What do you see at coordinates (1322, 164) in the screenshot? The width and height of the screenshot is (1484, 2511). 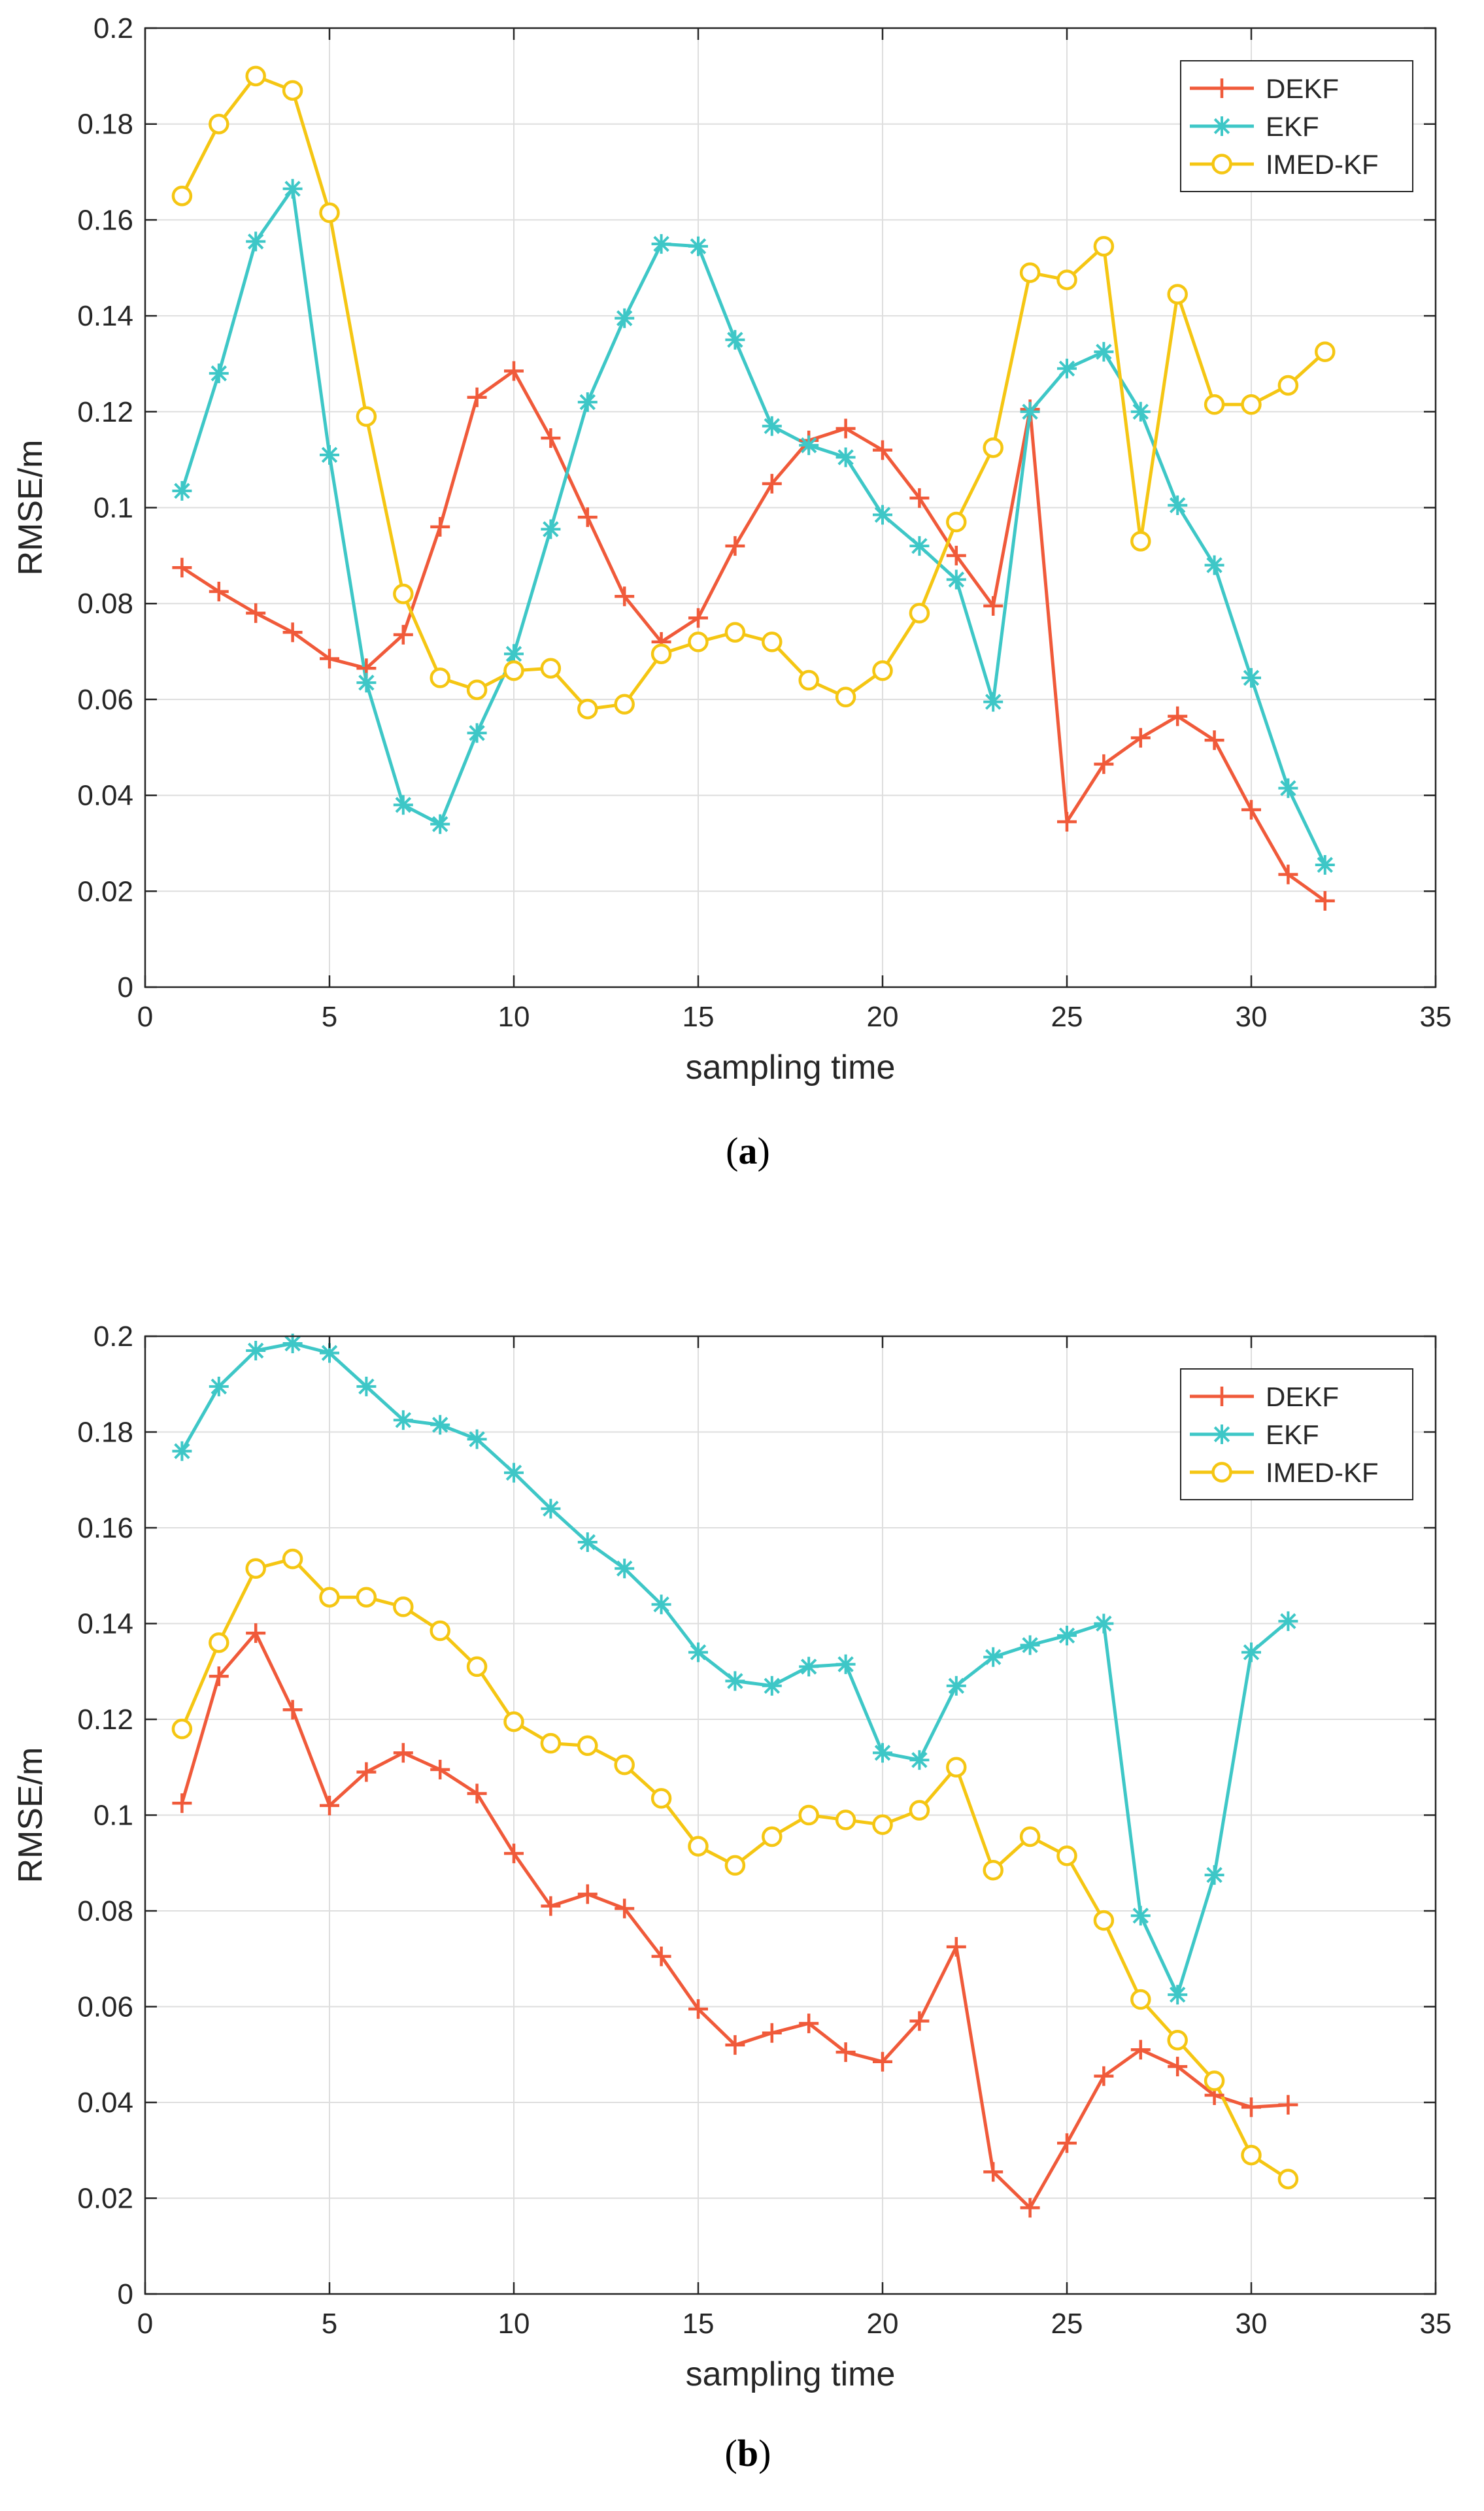 I see `legend-label: IMED-KF` at bounding box center [1322, 164].